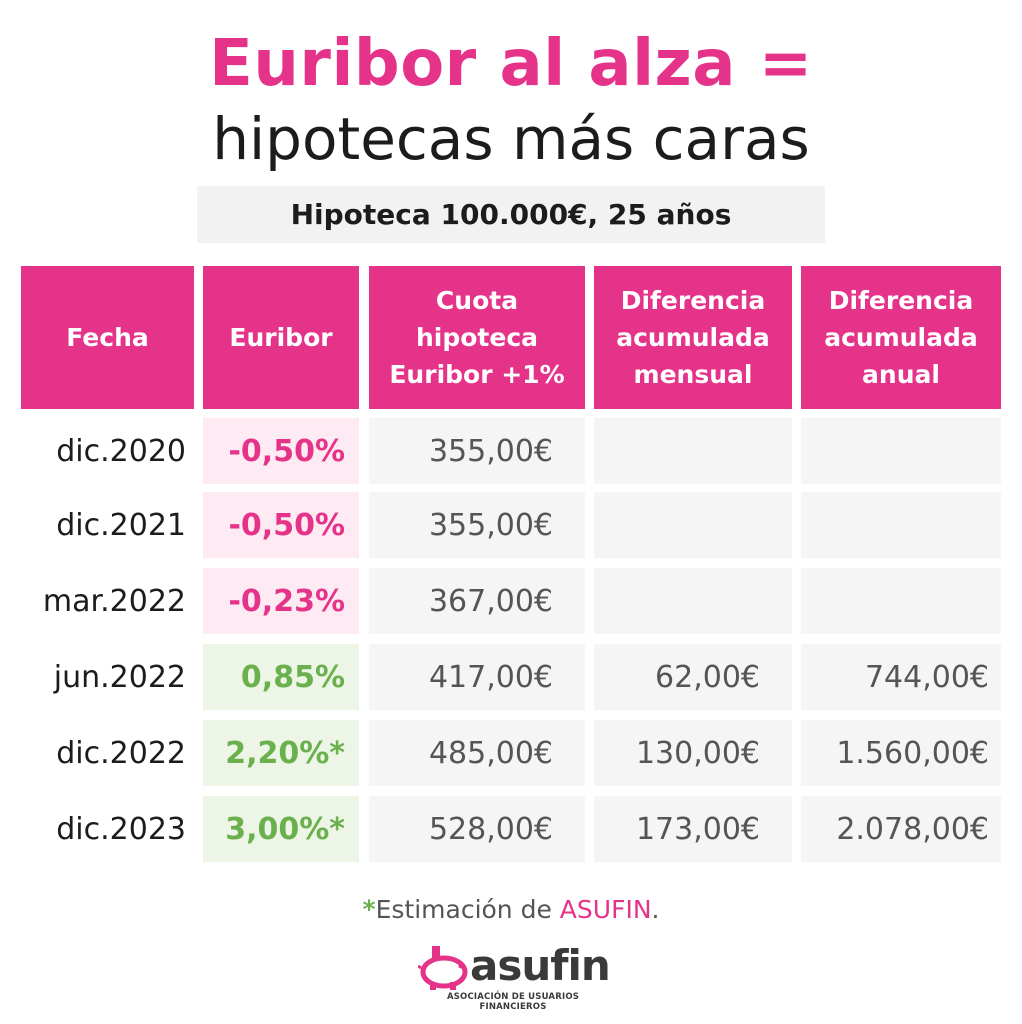 The width and height of the screenshot is (1022, 1024). What do you see at coordinates (540, 965) in the screenshot?
I see `logo-wordmark: asufin` at bounding box center [540, 965].